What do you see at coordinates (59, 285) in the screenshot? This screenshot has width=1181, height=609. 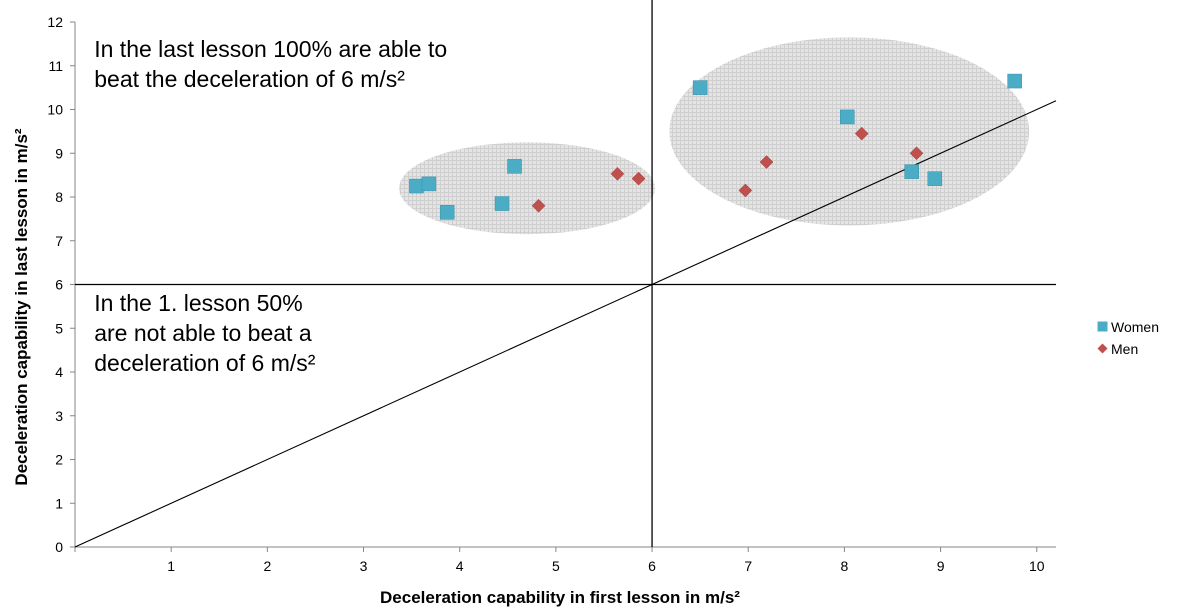 I see `y-tick-label: 6` at bounding box center [59, 285].